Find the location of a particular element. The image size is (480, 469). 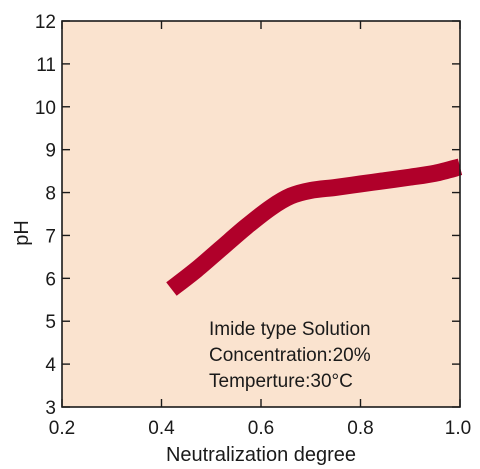

y-tick-label: 10 is located at coordinates (45, 108).